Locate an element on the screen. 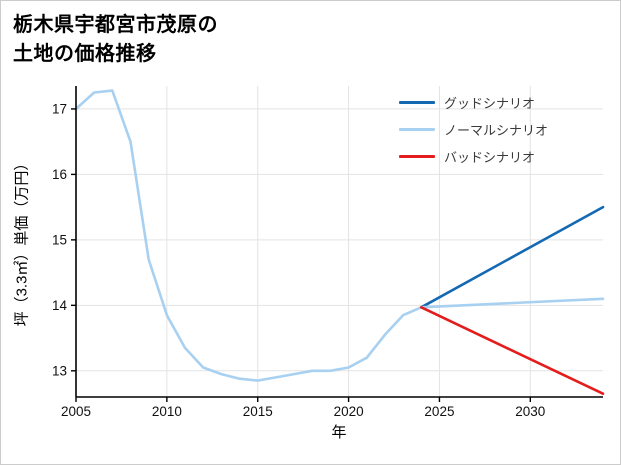 Image resolution: width=621 pixels, height=465 pixels. page-title-line-2: 土地の価格推移 is located at coordinates (85, 54).